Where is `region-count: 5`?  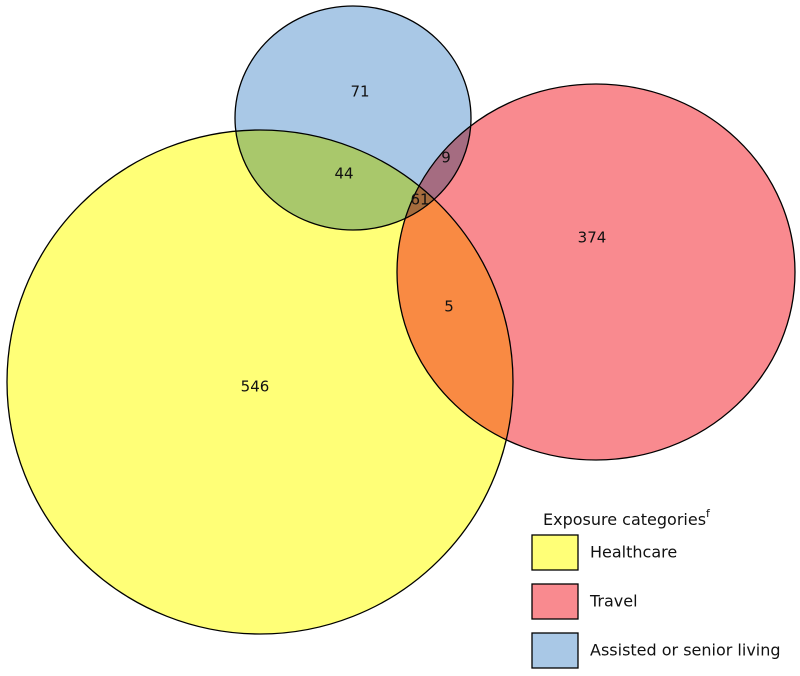
region-count: 5 is located at coordinates (449, 307).